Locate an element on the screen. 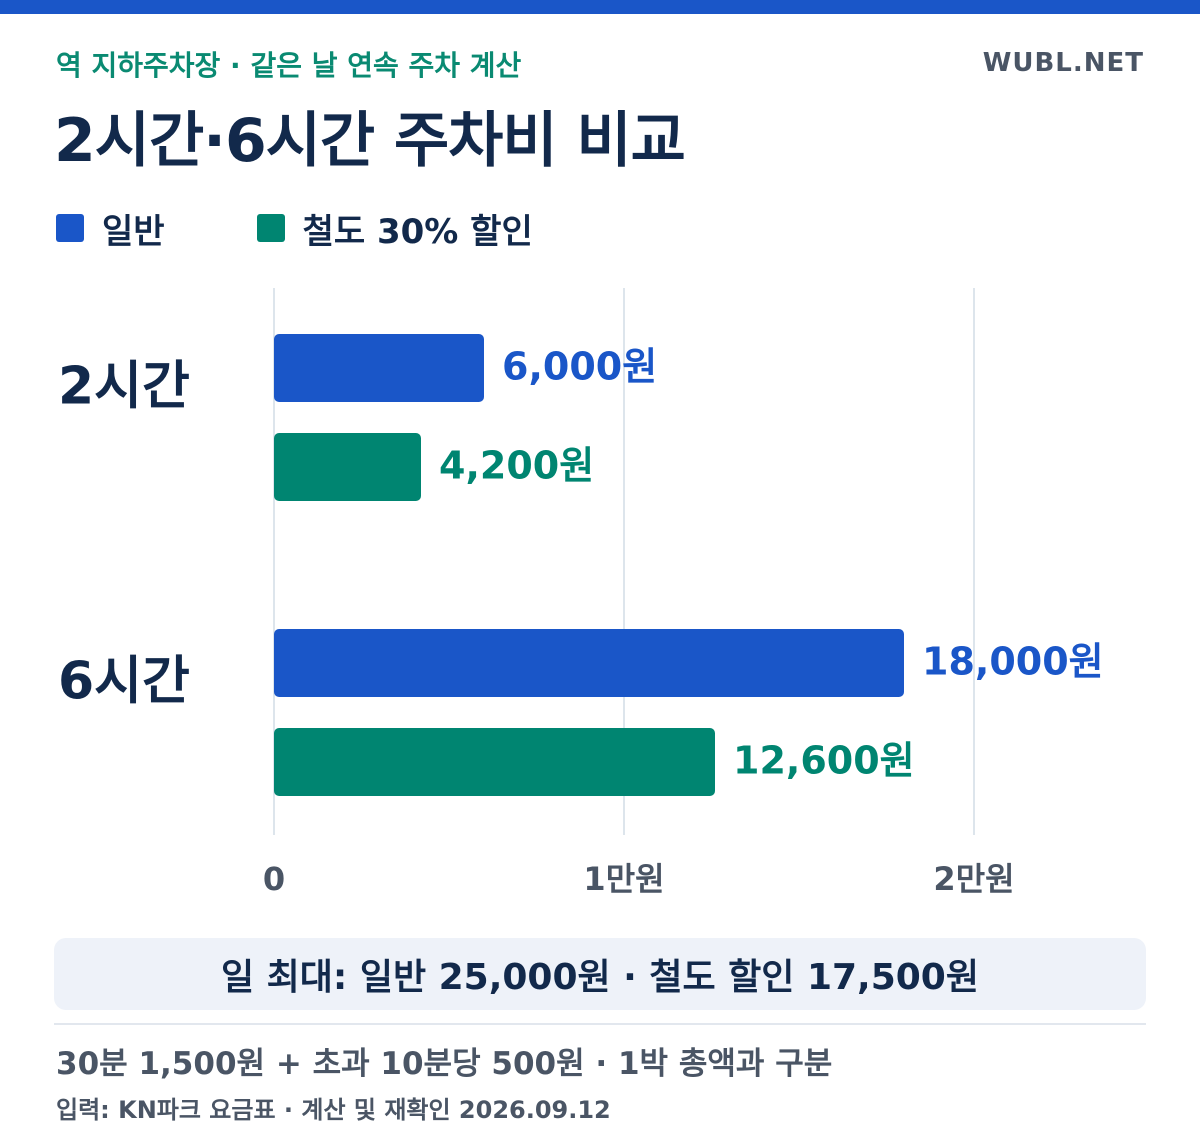  legend-label-rail-discount: 철도 30% 할인 is located at coordinates (417, 231).